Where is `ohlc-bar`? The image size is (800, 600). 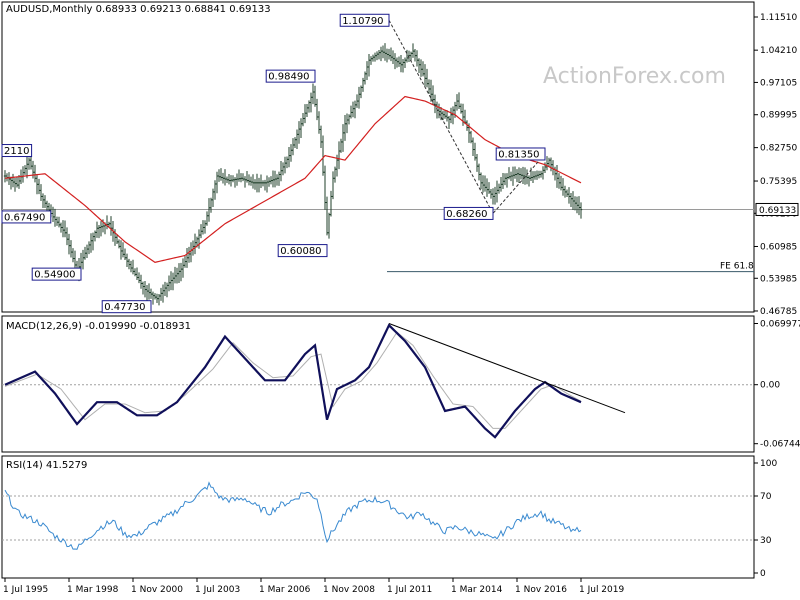
ohlc-bar is located at coordinates (581, 210).